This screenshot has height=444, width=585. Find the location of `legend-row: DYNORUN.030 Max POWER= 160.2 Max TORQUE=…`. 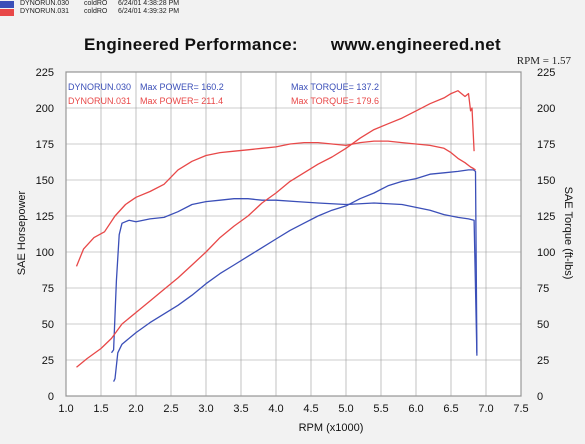

legend-row: DYNORUN.030 Max POWER= 160.2 Max TORQUE=… is located at coordinates (295, 87).